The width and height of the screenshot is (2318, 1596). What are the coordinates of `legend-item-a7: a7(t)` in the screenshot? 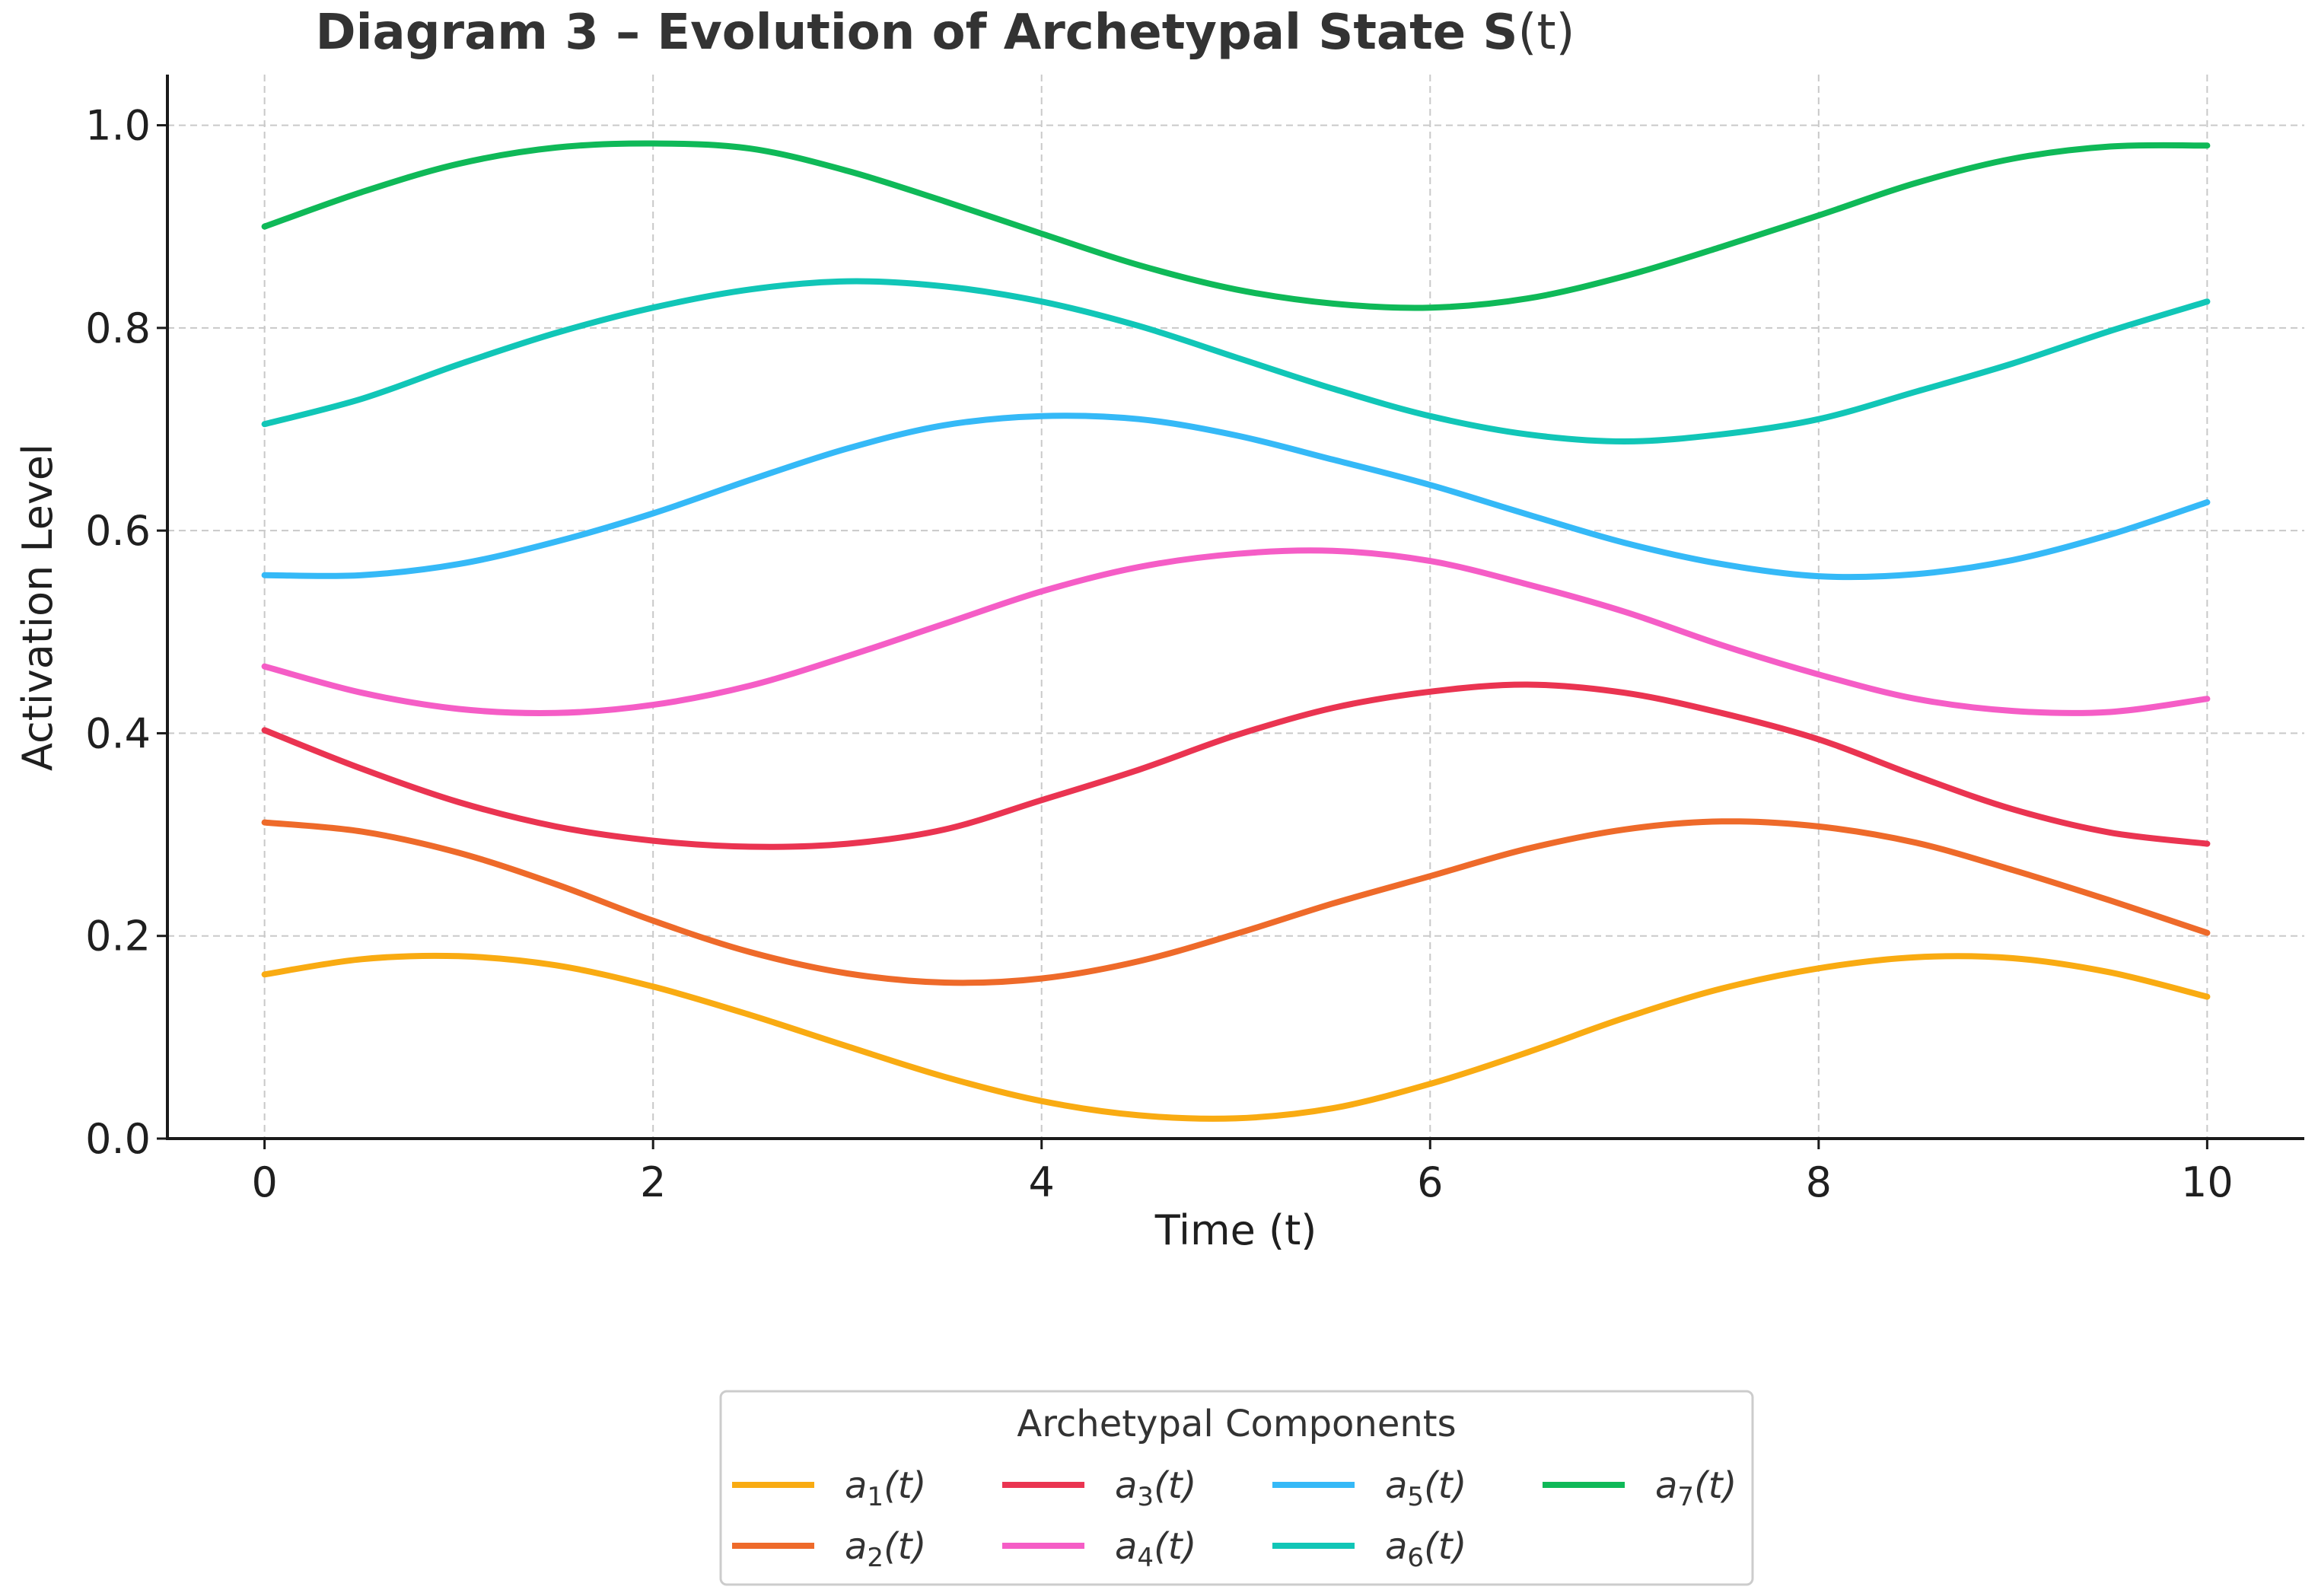 It's located at (1640, 1488).